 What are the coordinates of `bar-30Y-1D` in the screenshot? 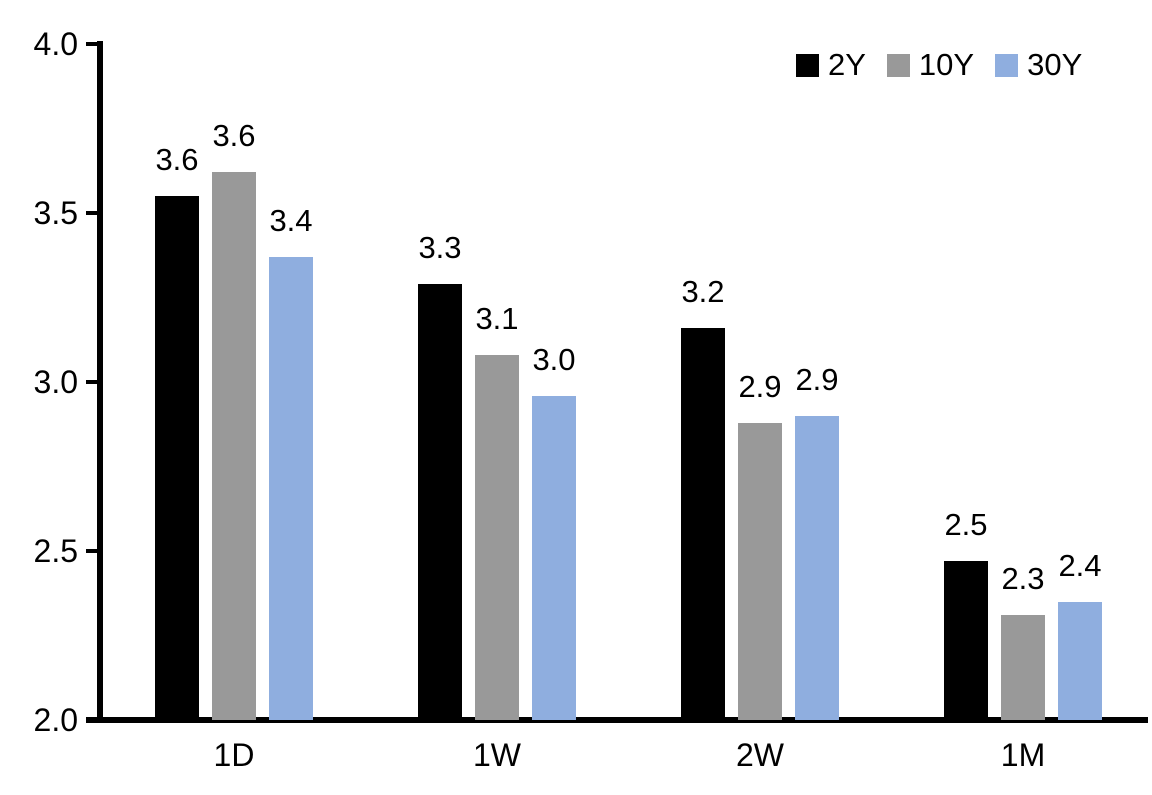 It's located at (291, 488).